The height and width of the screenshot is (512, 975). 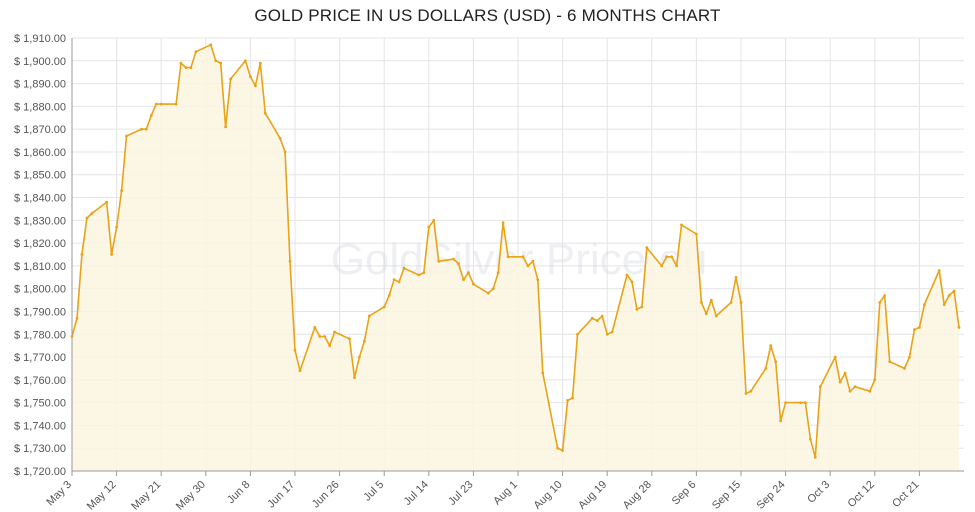 I want to click on x-tick-label: Sep 15, so click(x=726, y=495).